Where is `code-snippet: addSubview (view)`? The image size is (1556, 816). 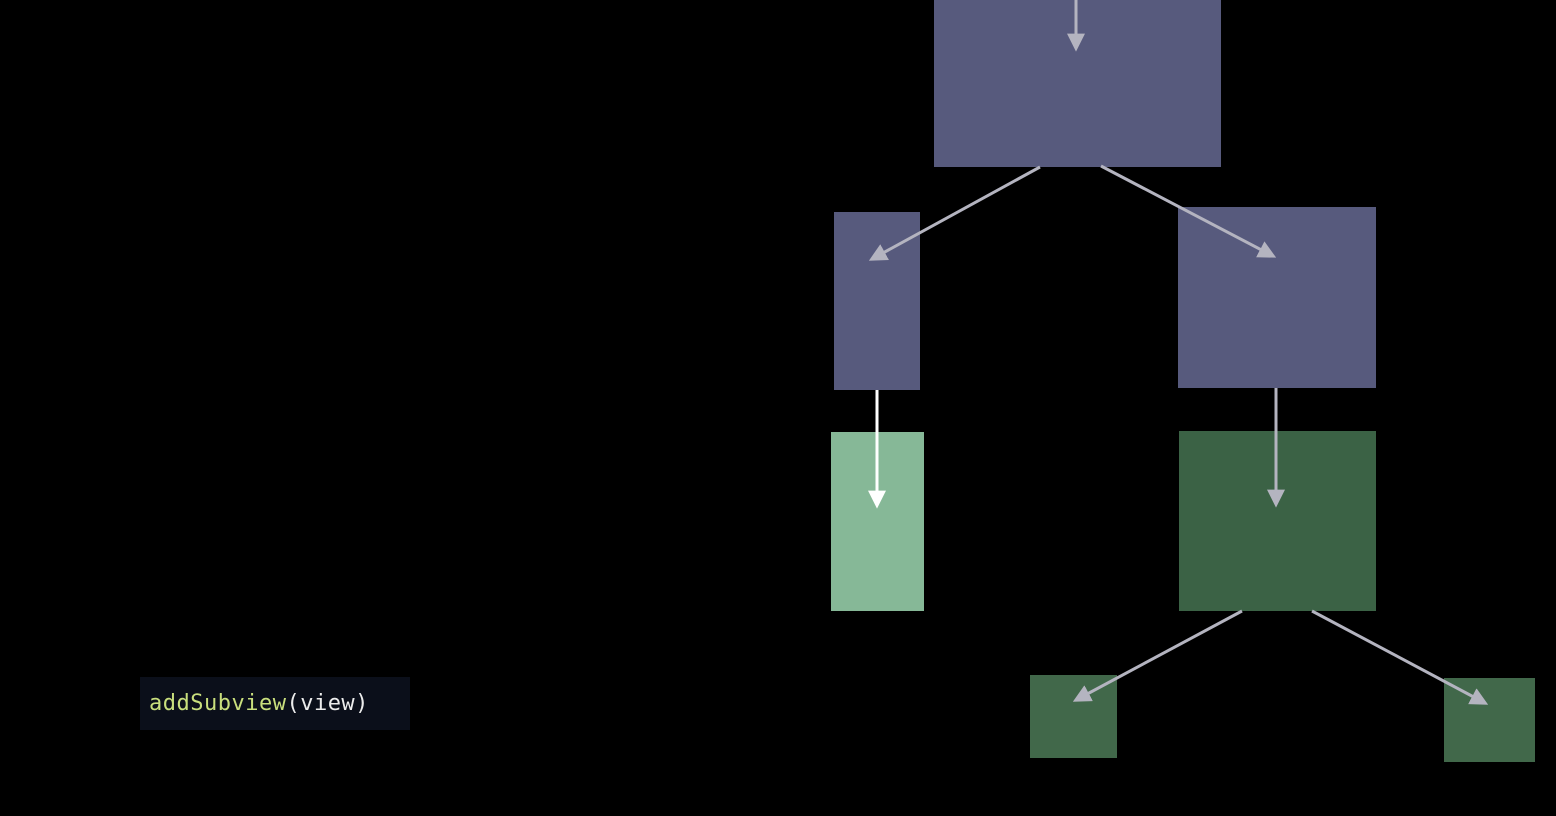 code-snippet: addSubview (view) is located at coordinates (275, 703).